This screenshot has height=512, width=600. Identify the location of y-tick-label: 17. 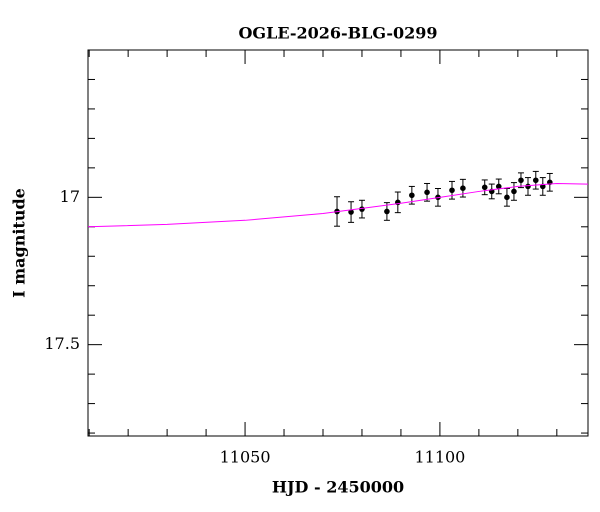
(70, 196).